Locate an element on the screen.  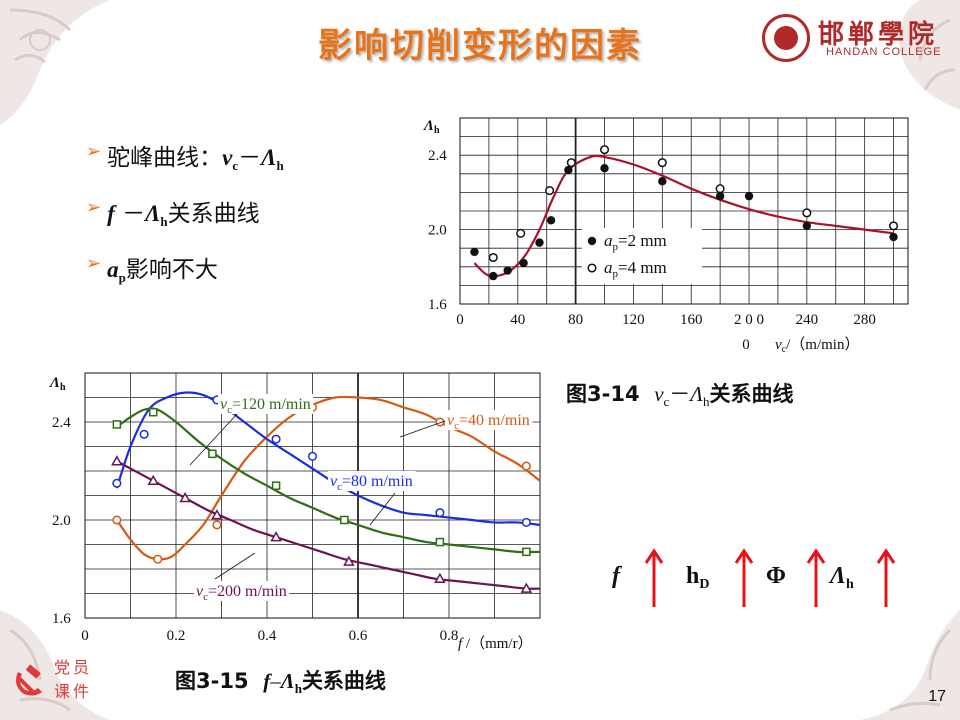
trend-label-hd: hD is located at coordinates (698, 577).